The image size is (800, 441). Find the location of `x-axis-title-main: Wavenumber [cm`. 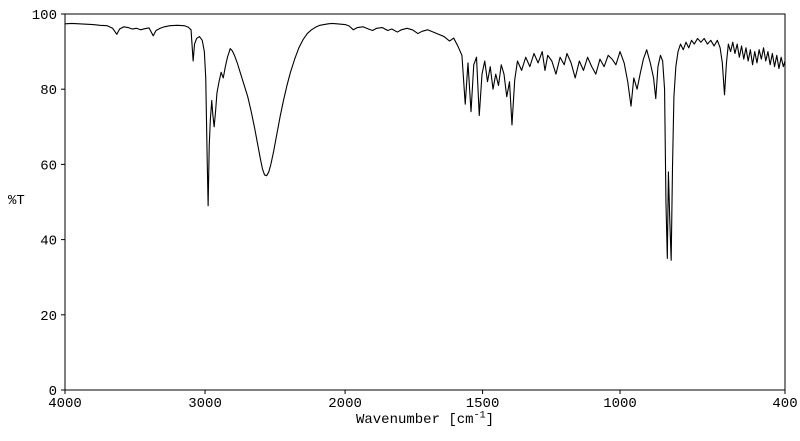

x-axis-title-main: Wavenumber [cm is located at coordinates (414, 420).